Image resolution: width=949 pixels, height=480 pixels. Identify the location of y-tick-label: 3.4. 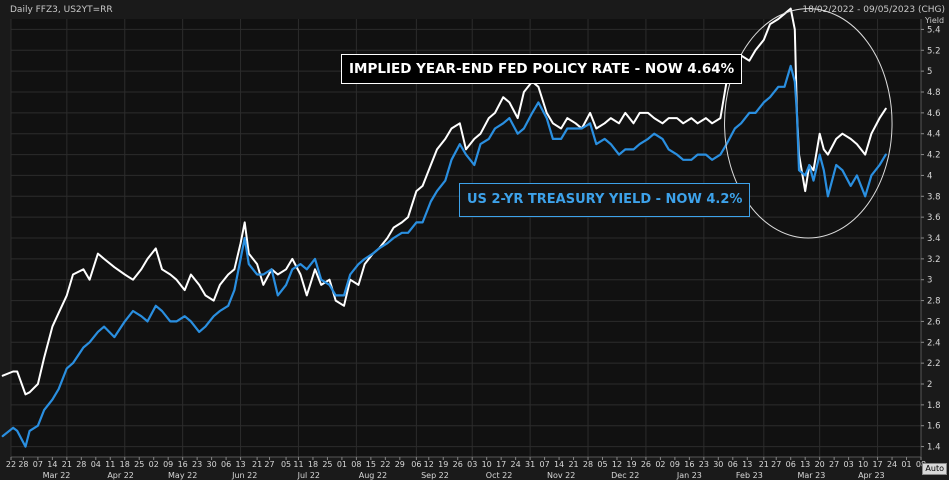
(934, 239).